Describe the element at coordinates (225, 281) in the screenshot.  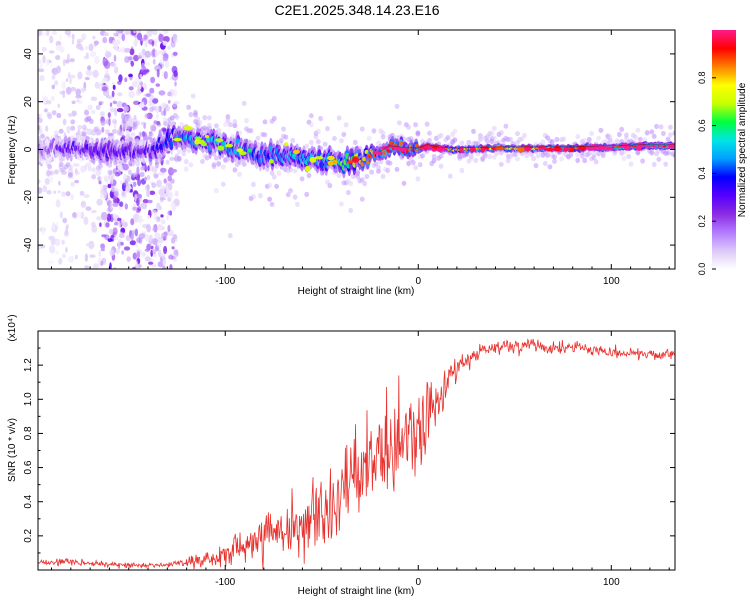
I see `spectrogram-x-tick-label: -100` at that location.